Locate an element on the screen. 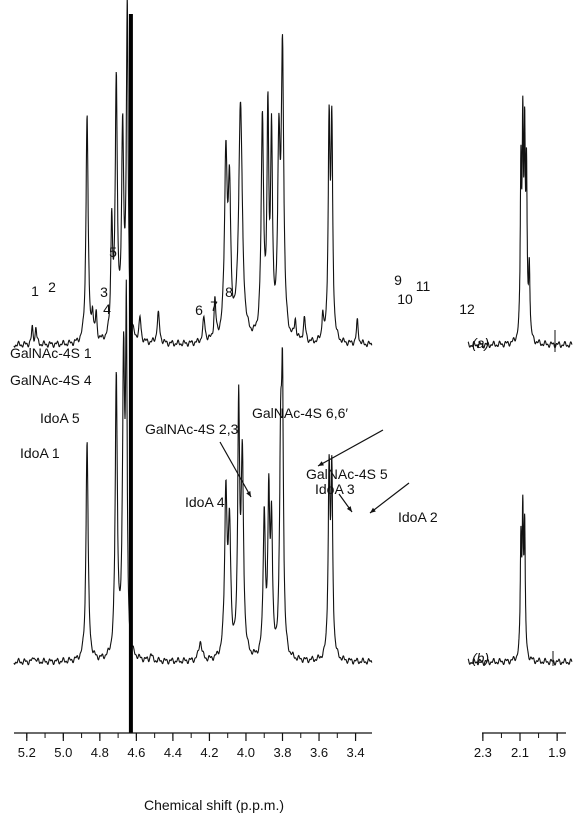 The image size is (574, 819). peak-label-b-6: GalNAc-4S 6,6′ is located at coordinates (300, 413).